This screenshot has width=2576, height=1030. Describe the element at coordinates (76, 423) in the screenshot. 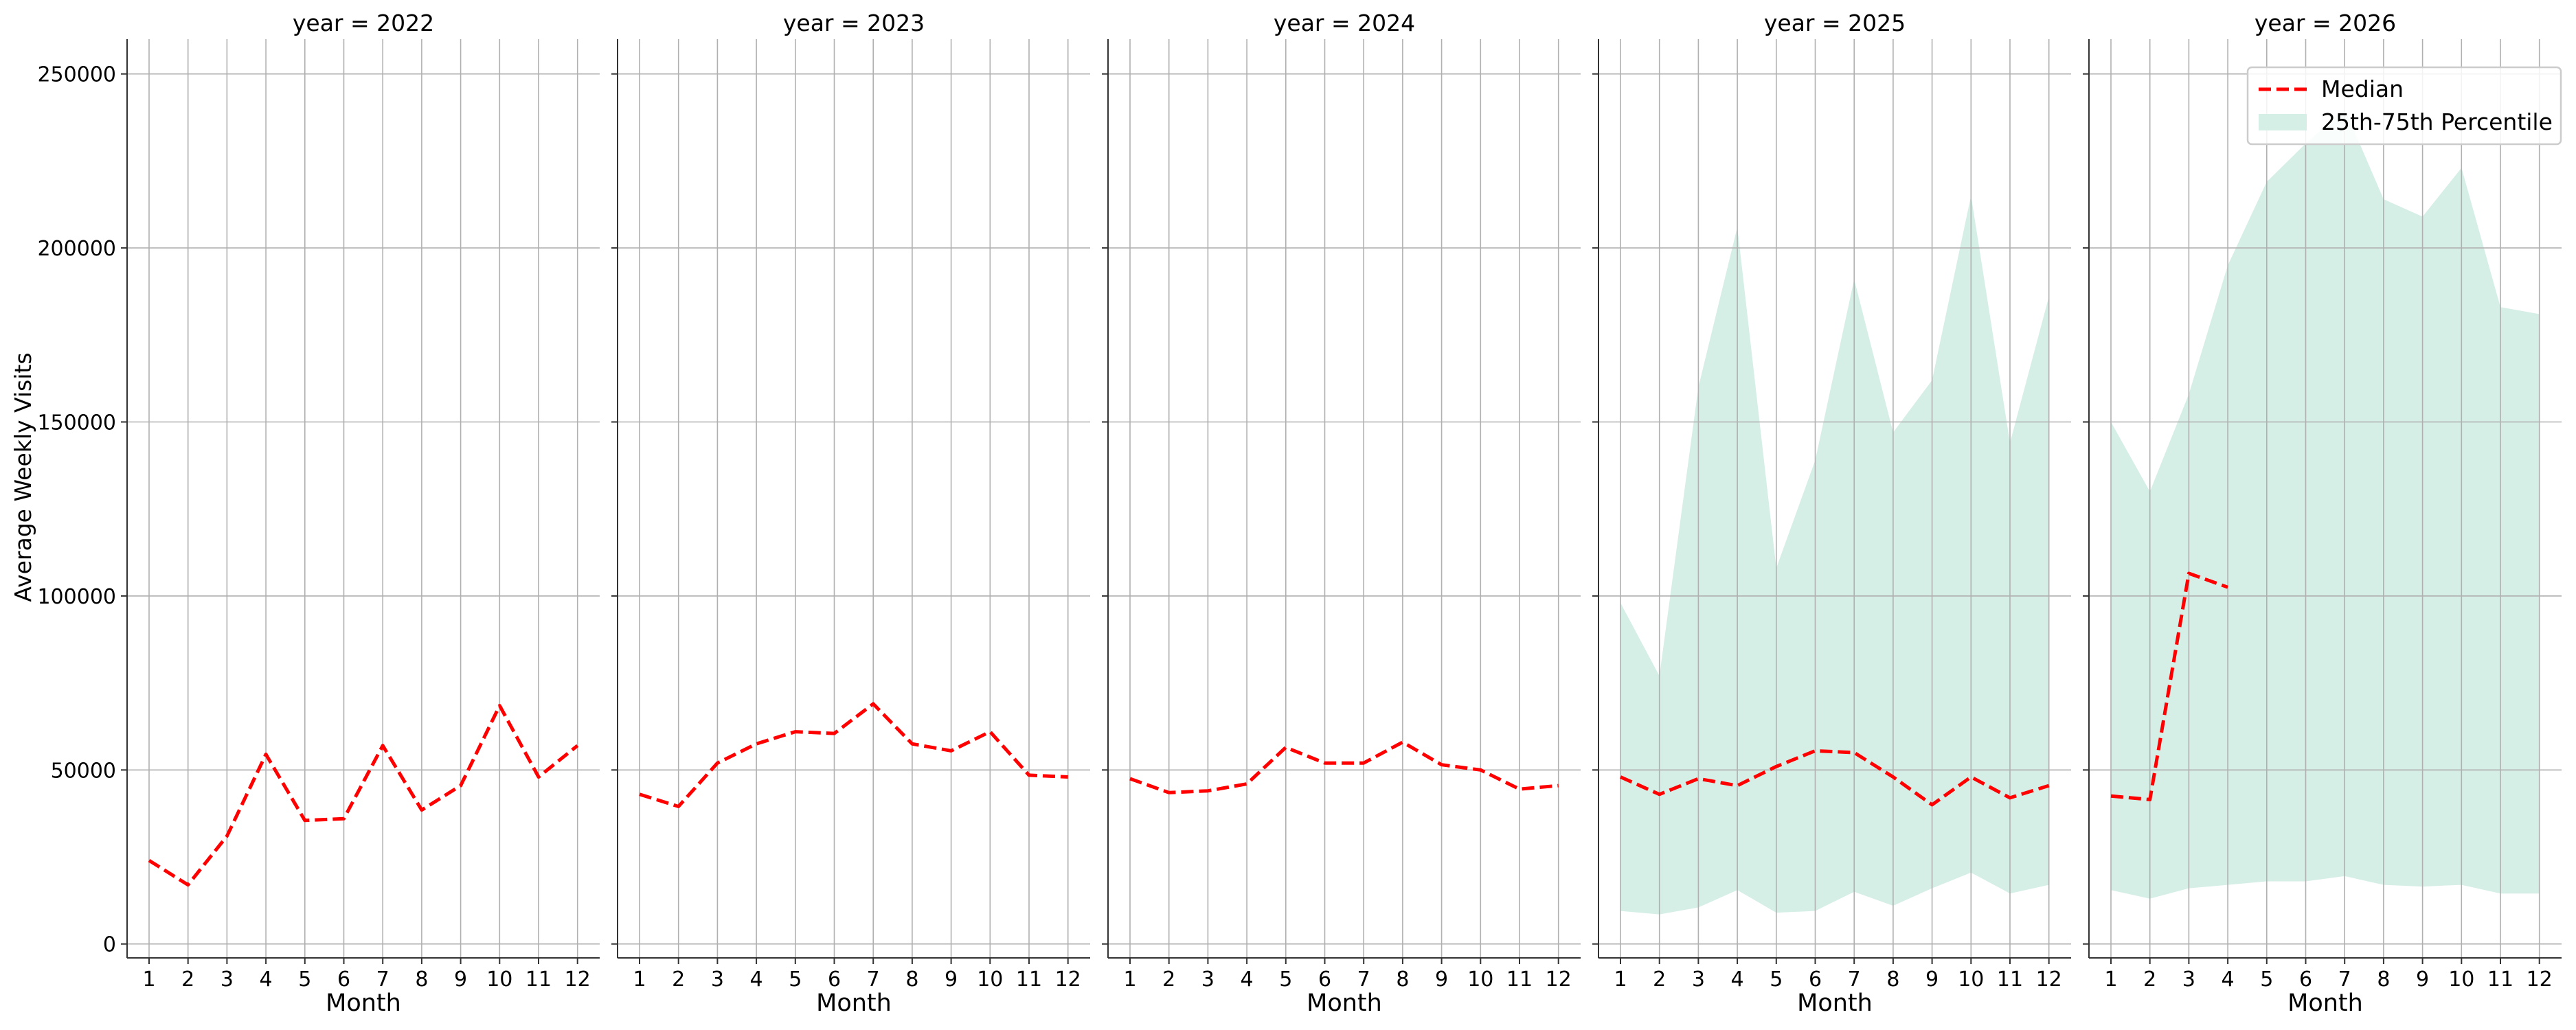

I see `y-tick-label: 150000` at that location.